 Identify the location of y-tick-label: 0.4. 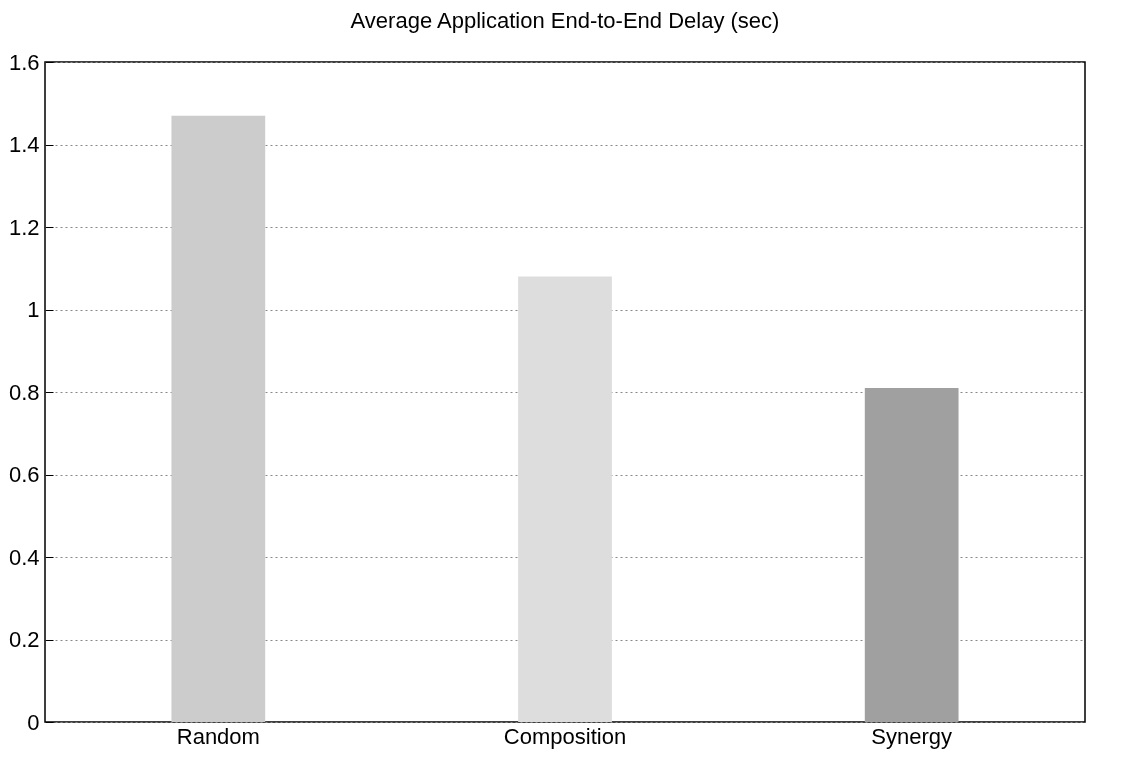
(24, 557).